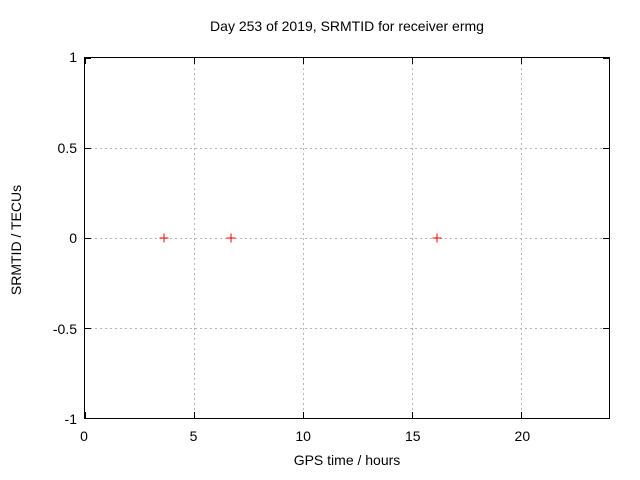 Image resolution: width=640 pixels, height=480 pixels. What do you see at coordinates (303, 436) in the screenshot?
I see `x-tick-label: 10` at bounding box center [303, 436].